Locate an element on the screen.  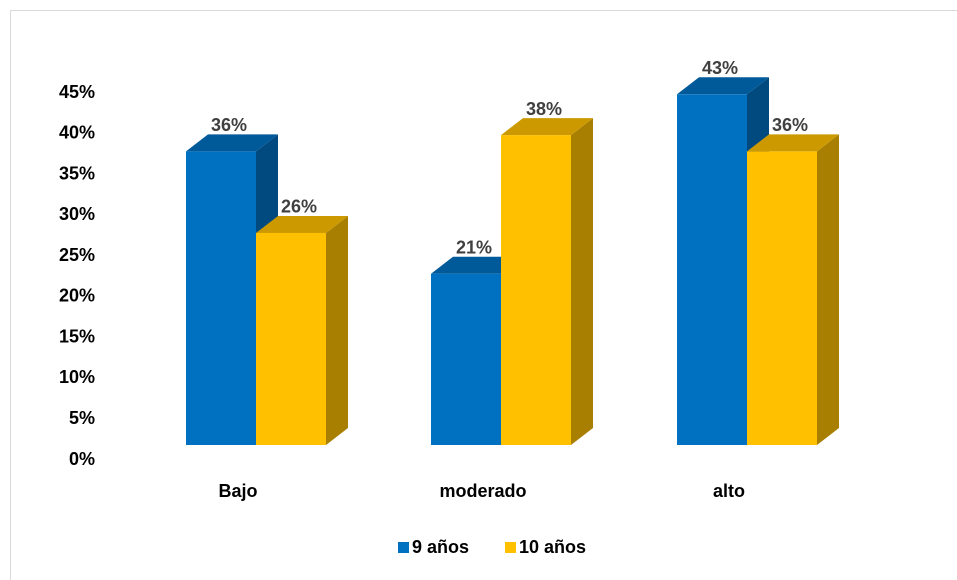
y-tick-label: 40% is located at coordinates (77, 133).